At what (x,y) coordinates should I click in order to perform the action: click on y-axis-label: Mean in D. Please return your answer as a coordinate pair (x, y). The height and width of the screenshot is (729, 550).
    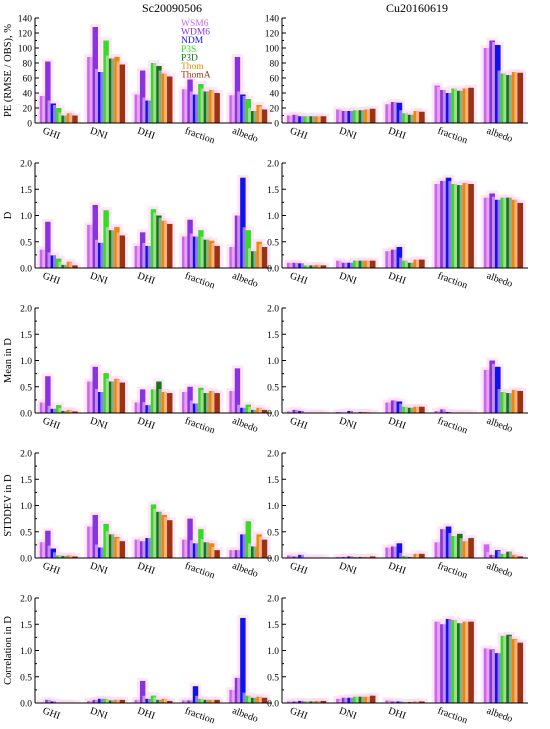
    Looking at the image, I should click on (8, 360).